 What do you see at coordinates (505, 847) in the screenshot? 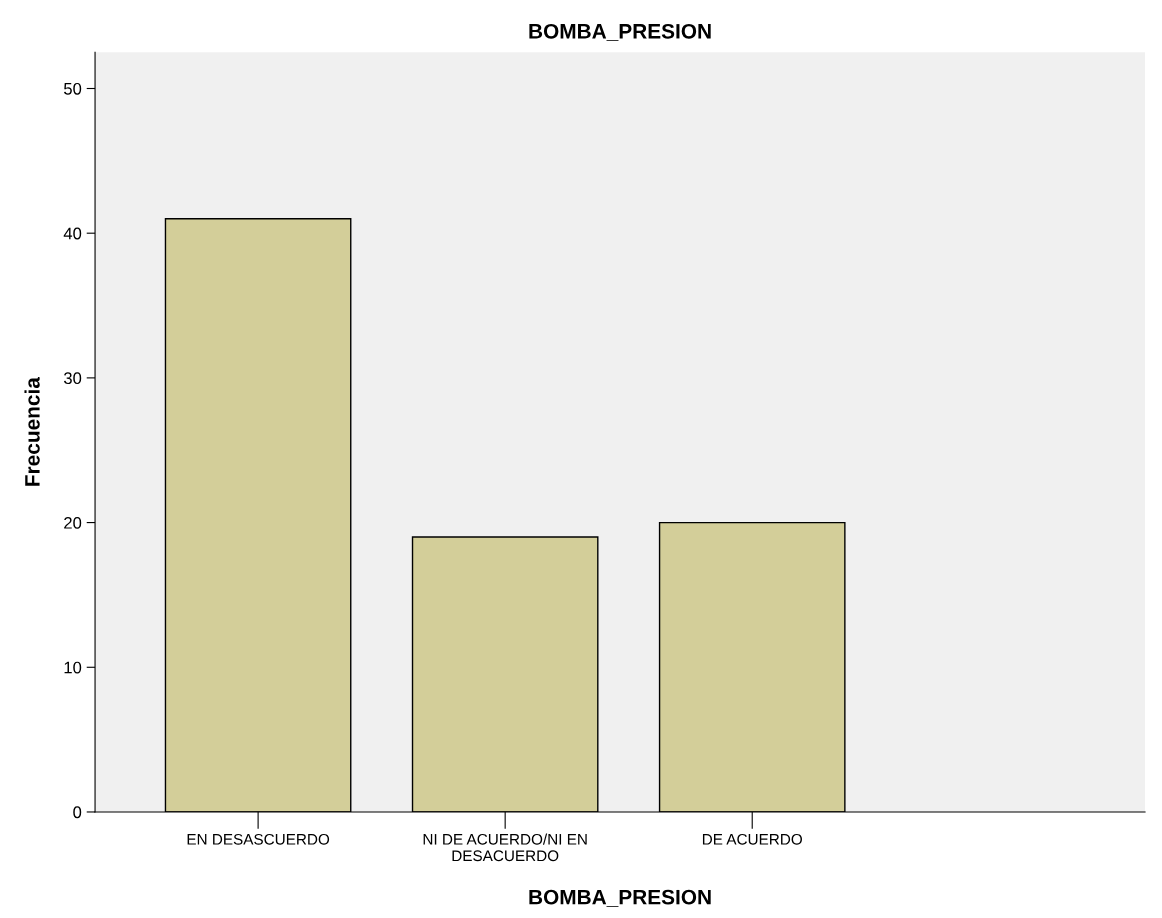
I see `x-tick-label: NI DE ACUERDO/NI EN DESACUERDO` at bounding box center [505, 847].